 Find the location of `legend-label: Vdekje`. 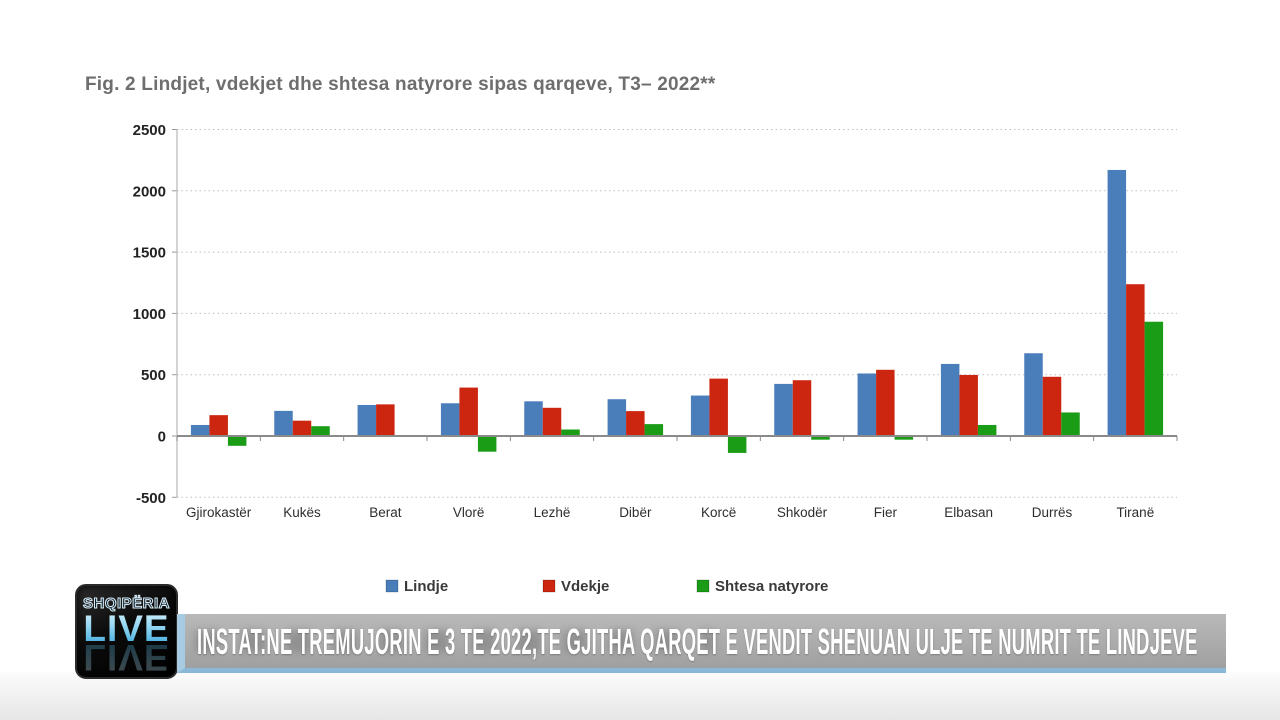

legend-label: Vdekje is located at coordinates (585, 586).